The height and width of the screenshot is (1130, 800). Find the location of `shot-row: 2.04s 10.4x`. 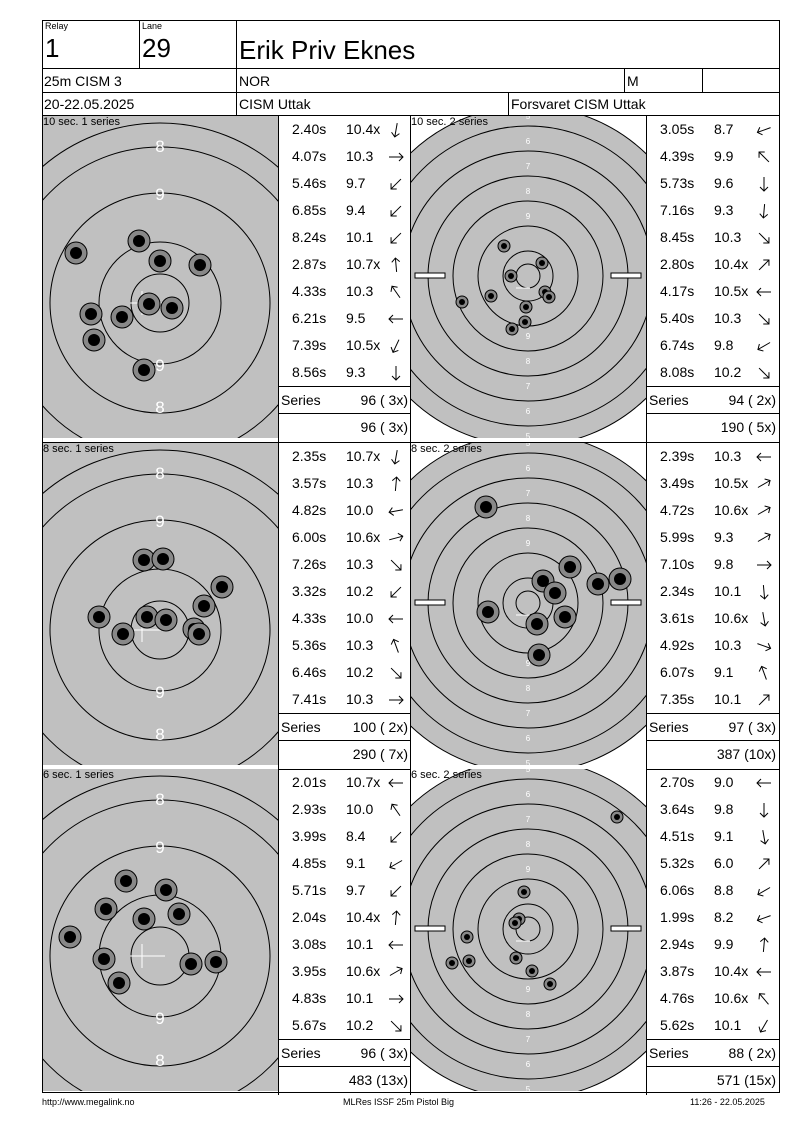

shot-row: 2.04s 10.4x is located at coordinates (344, 917).